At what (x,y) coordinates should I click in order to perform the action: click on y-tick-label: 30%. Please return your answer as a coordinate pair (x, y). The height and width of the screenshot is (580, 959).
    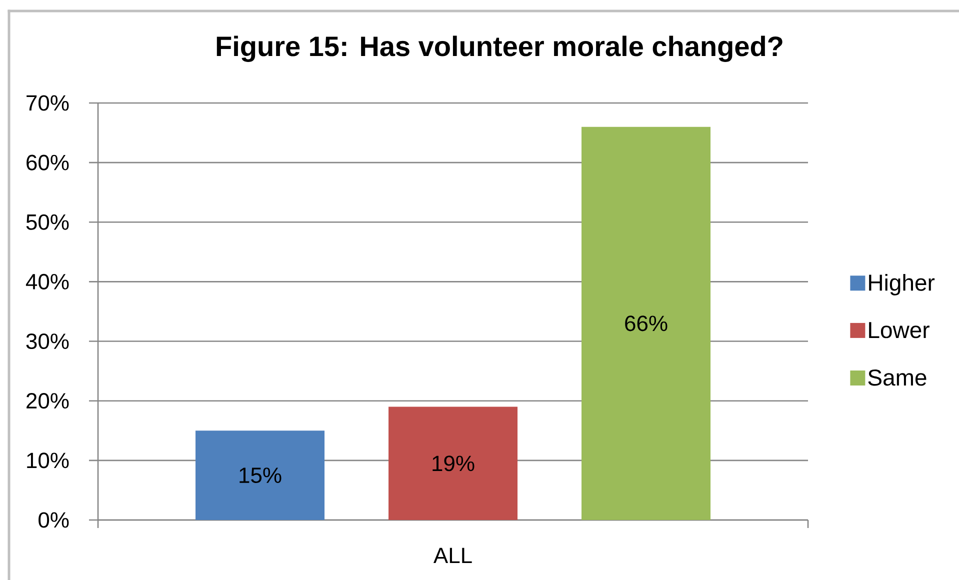
    Looking at the image, I should click on (47, 341).